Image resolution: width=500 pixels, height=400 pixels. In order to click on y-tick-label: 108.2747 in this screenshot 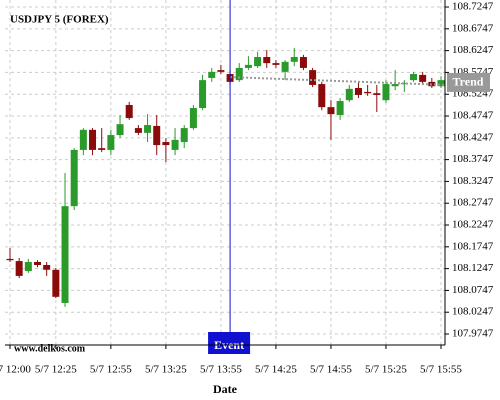, I will do `click(473, 203)`.